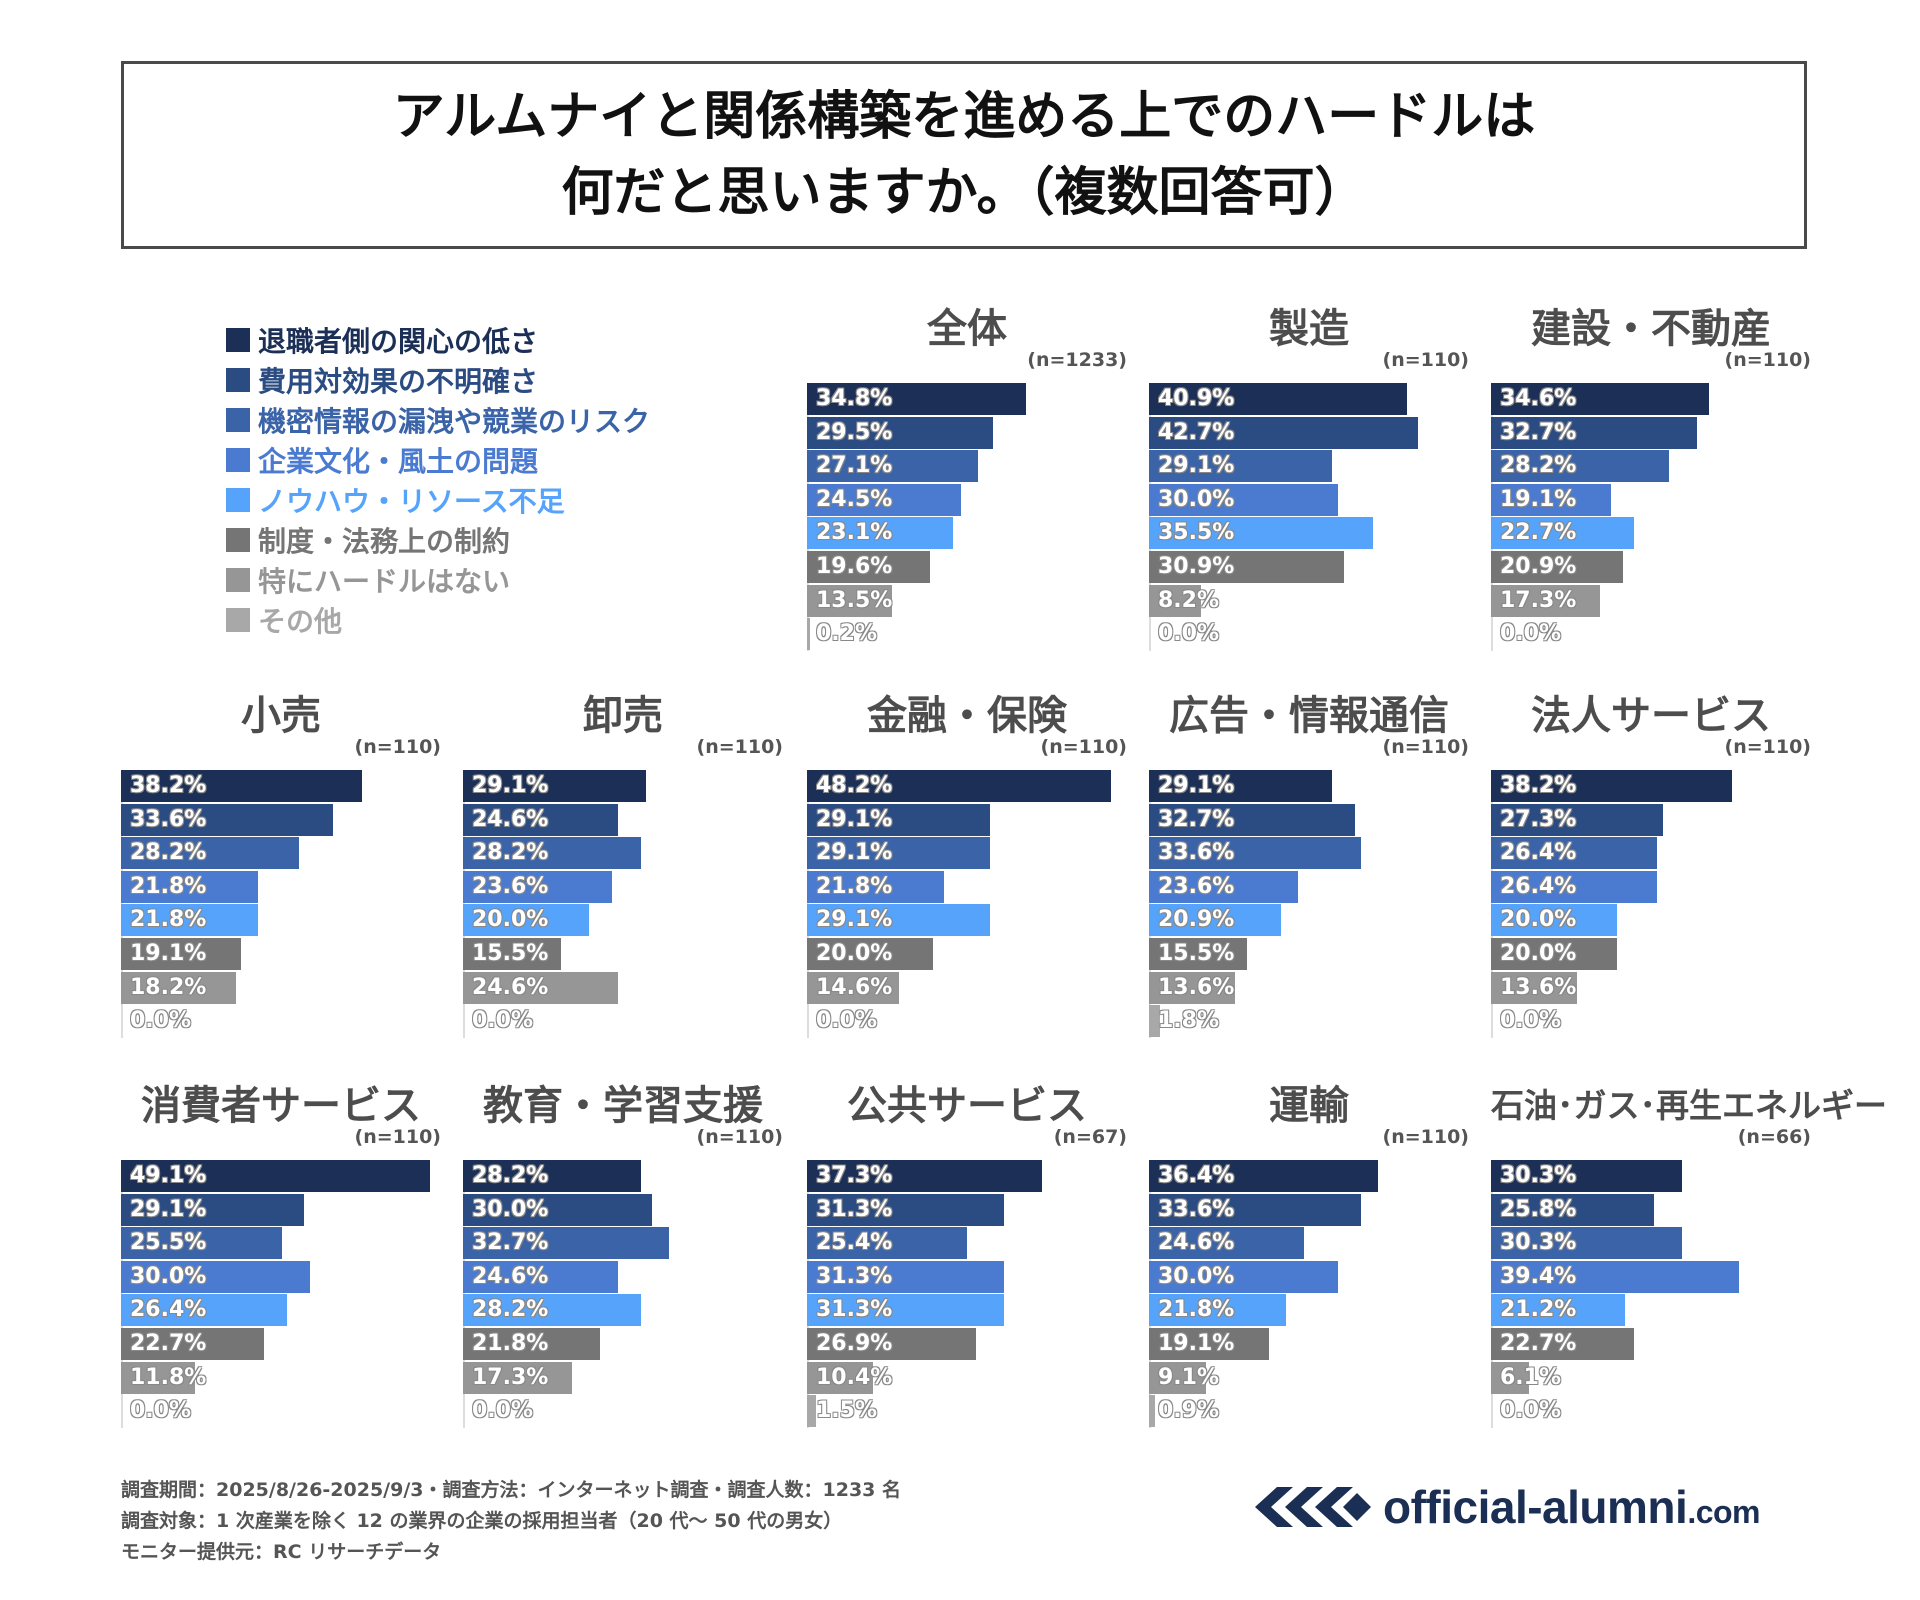 Image resolution: width=1920 pixels, height=1600 pixels. I want to click on bar-data-label: 34.6%, so click(1538, 398).